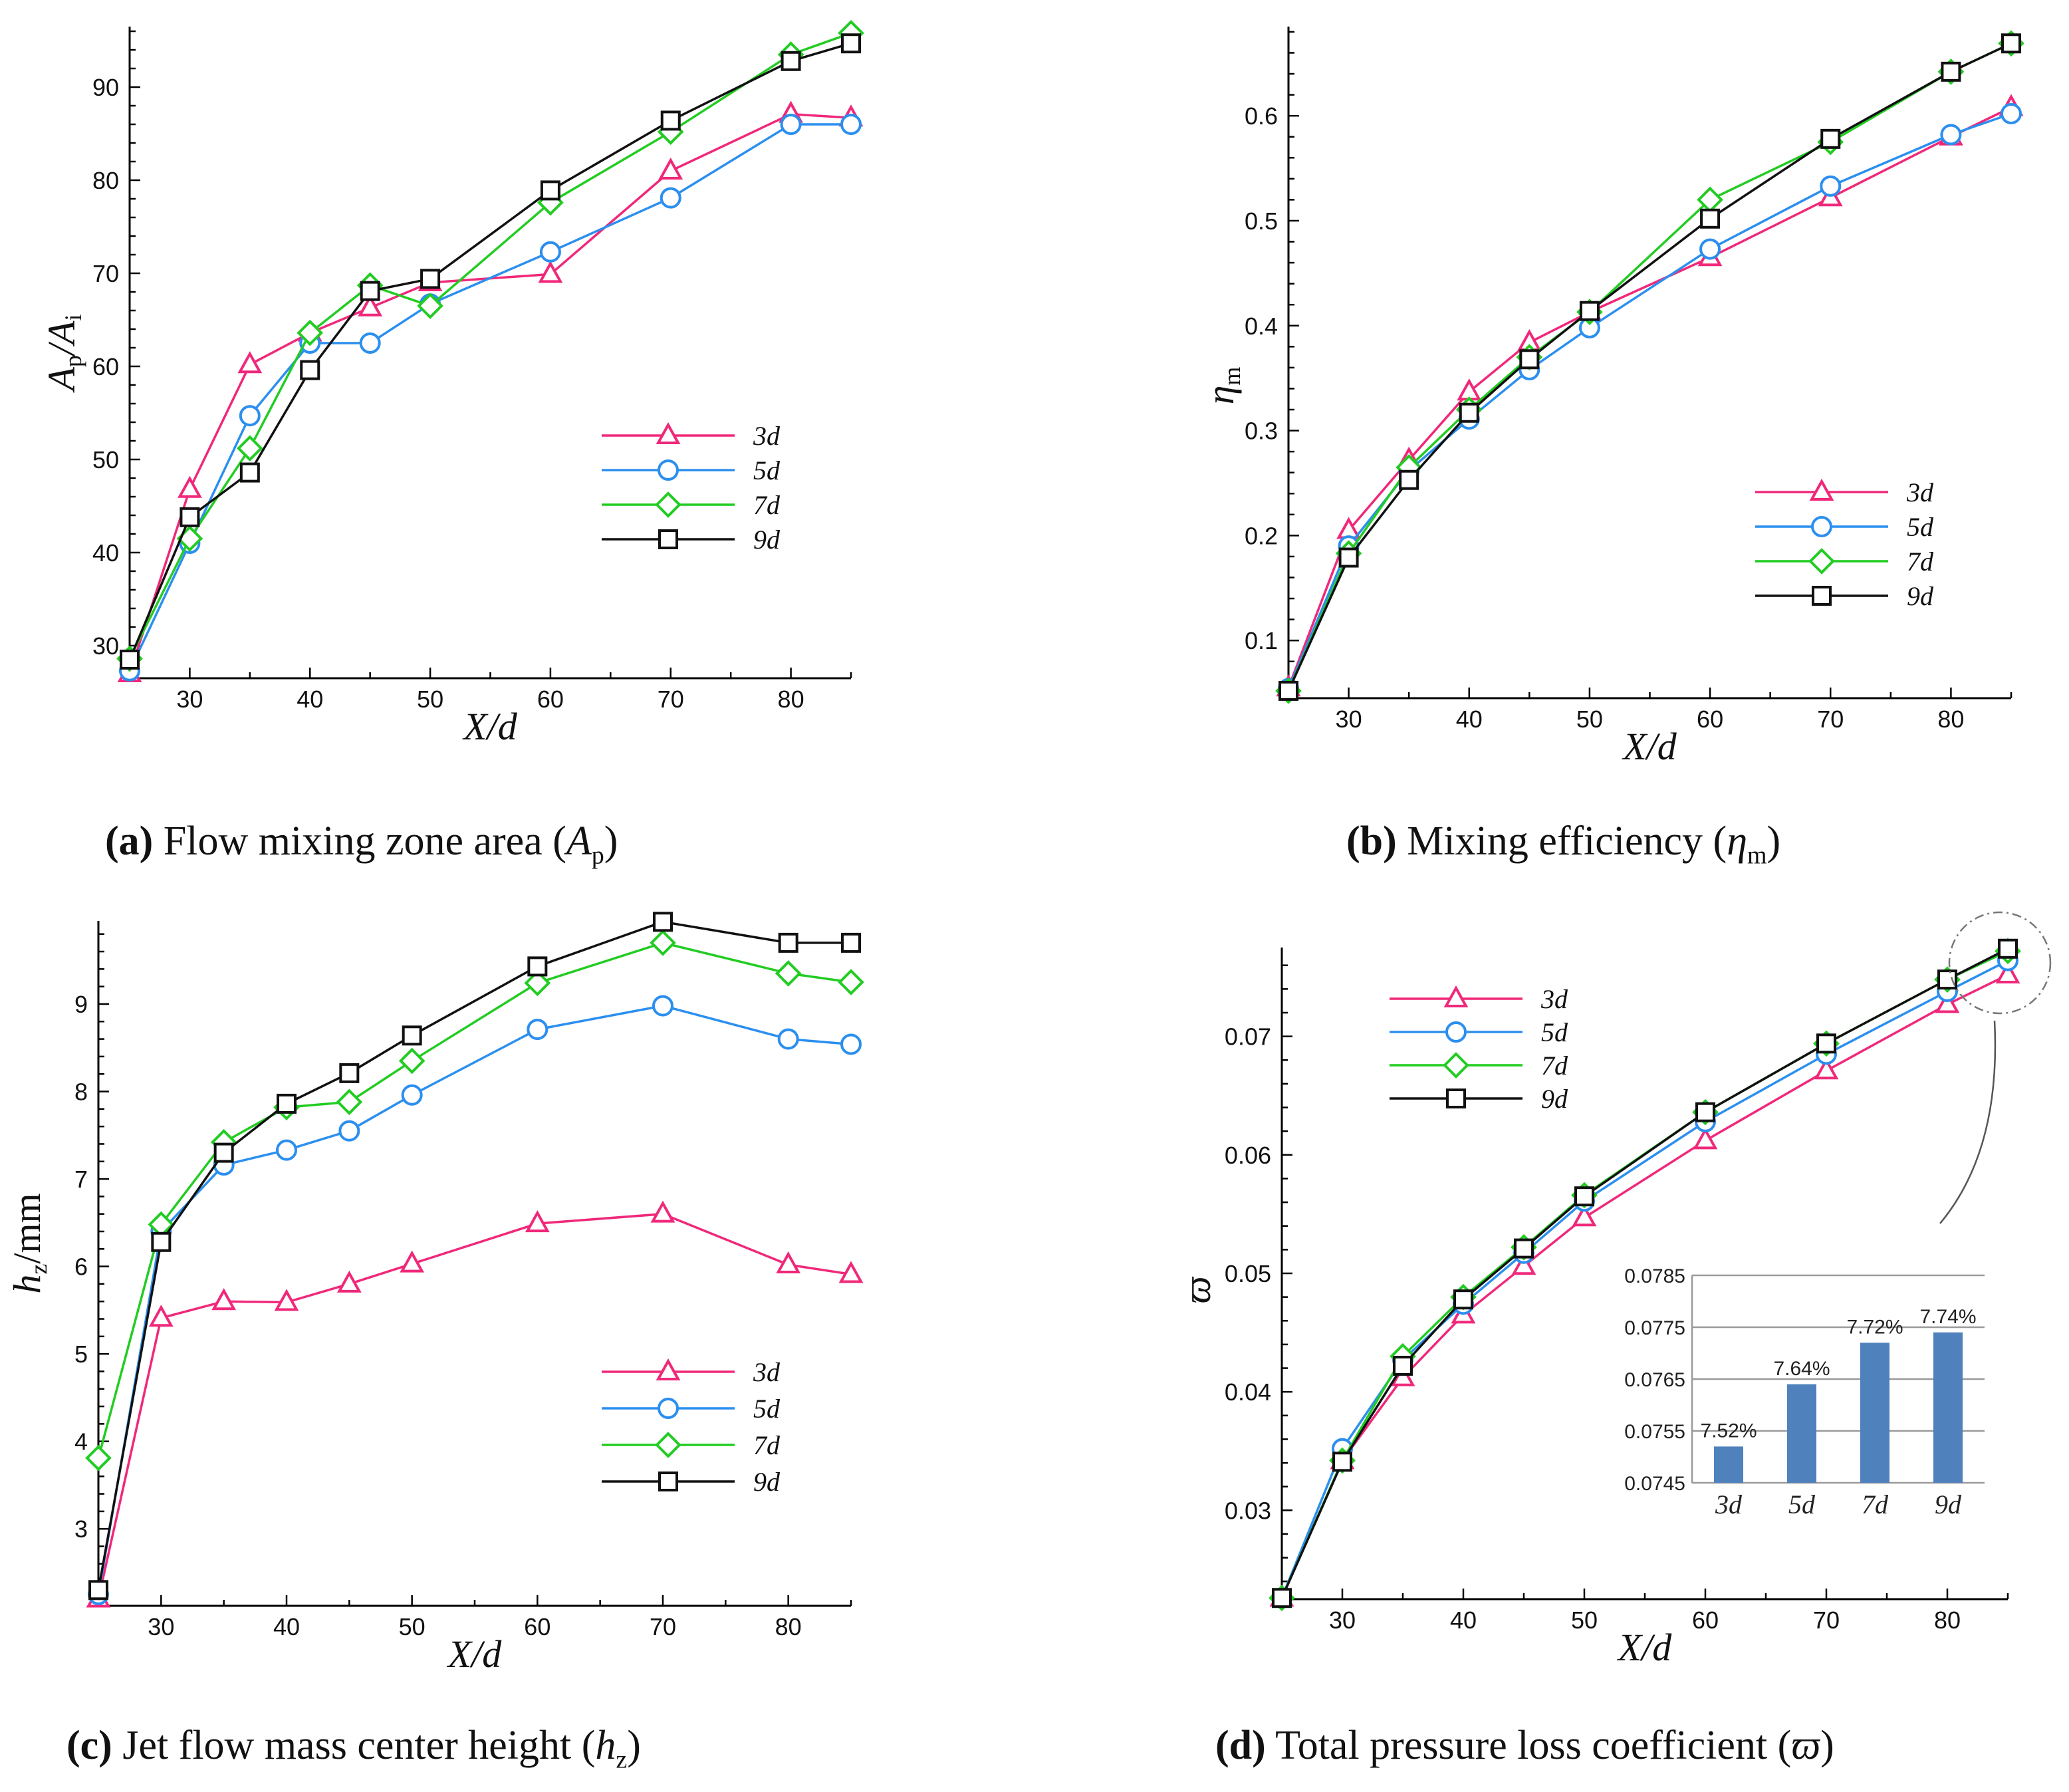 This screenshot has height=1792, width=2069. I want to click on caption-d: (d) Total pressure loss coefficient (ϖ), so click(1525, 1745).